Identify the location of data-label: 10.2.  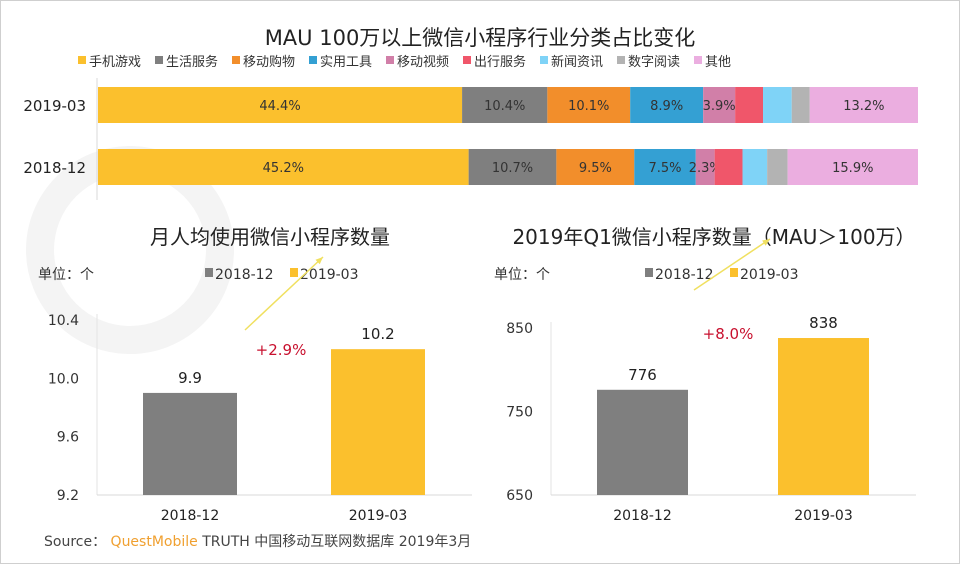
(377, 334).